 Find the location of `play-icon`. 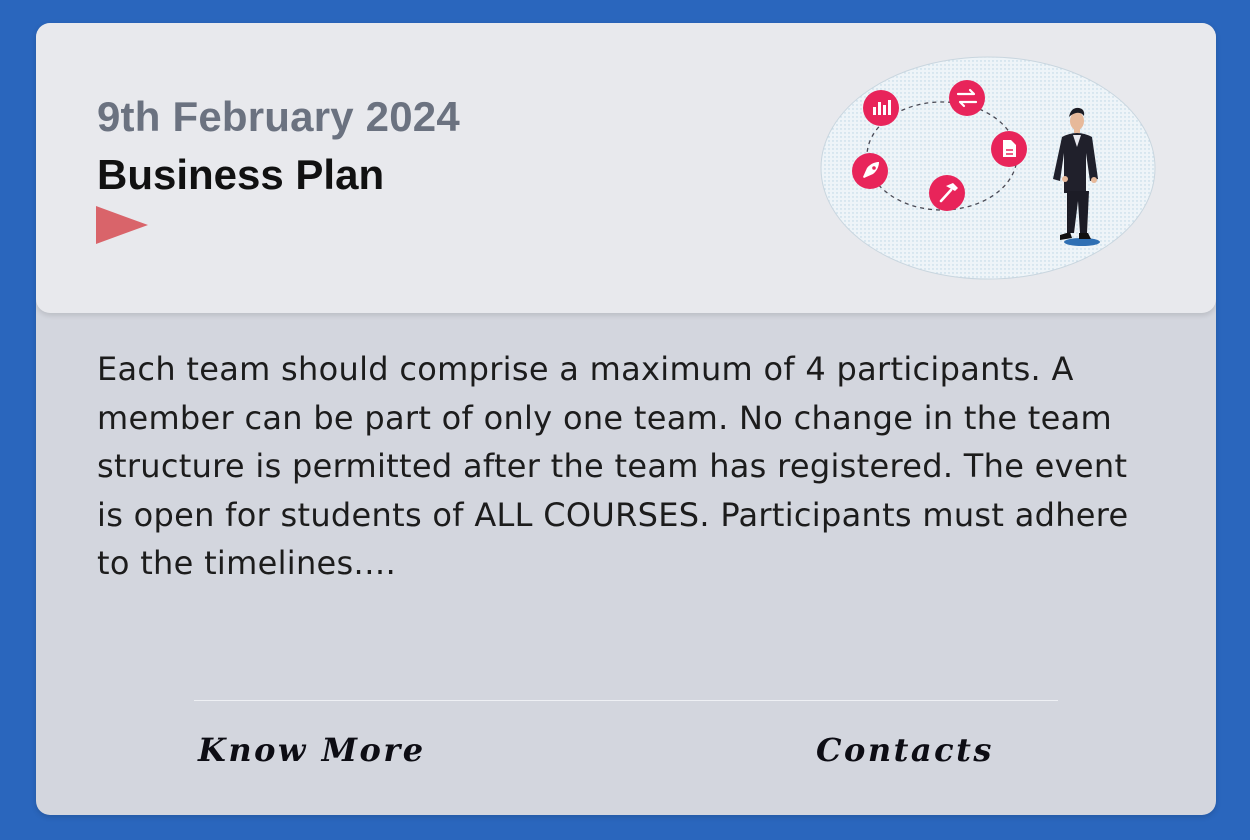

play-icon is located at coordinates (122, 225).